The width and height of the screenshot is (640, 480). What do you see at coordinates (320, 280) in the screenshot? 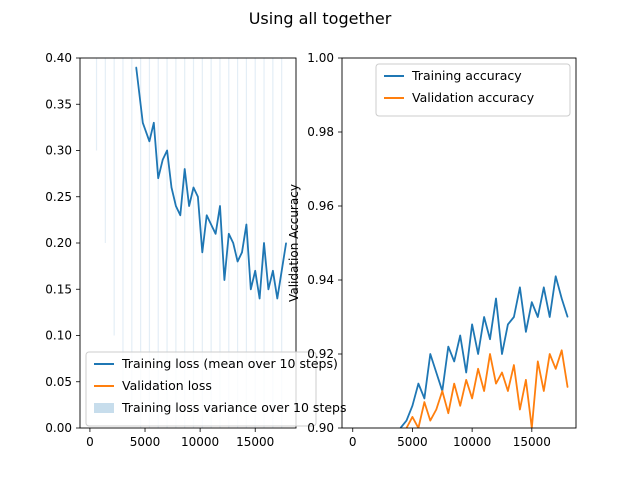
I see `y-tick-label: 0.94` at bounding box center [320, 280].